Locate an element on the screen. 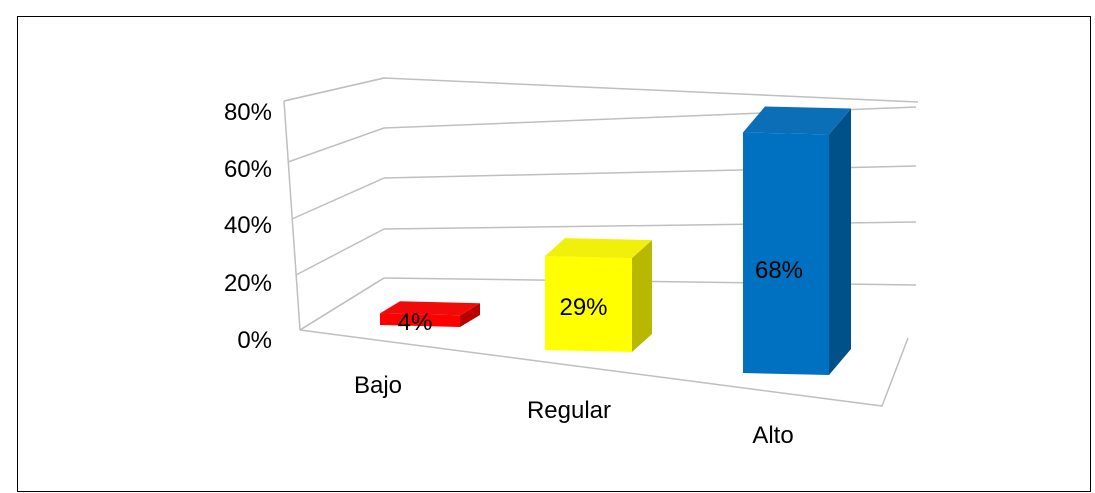  x-category-label: Alto is located at coordinates (772, 435).